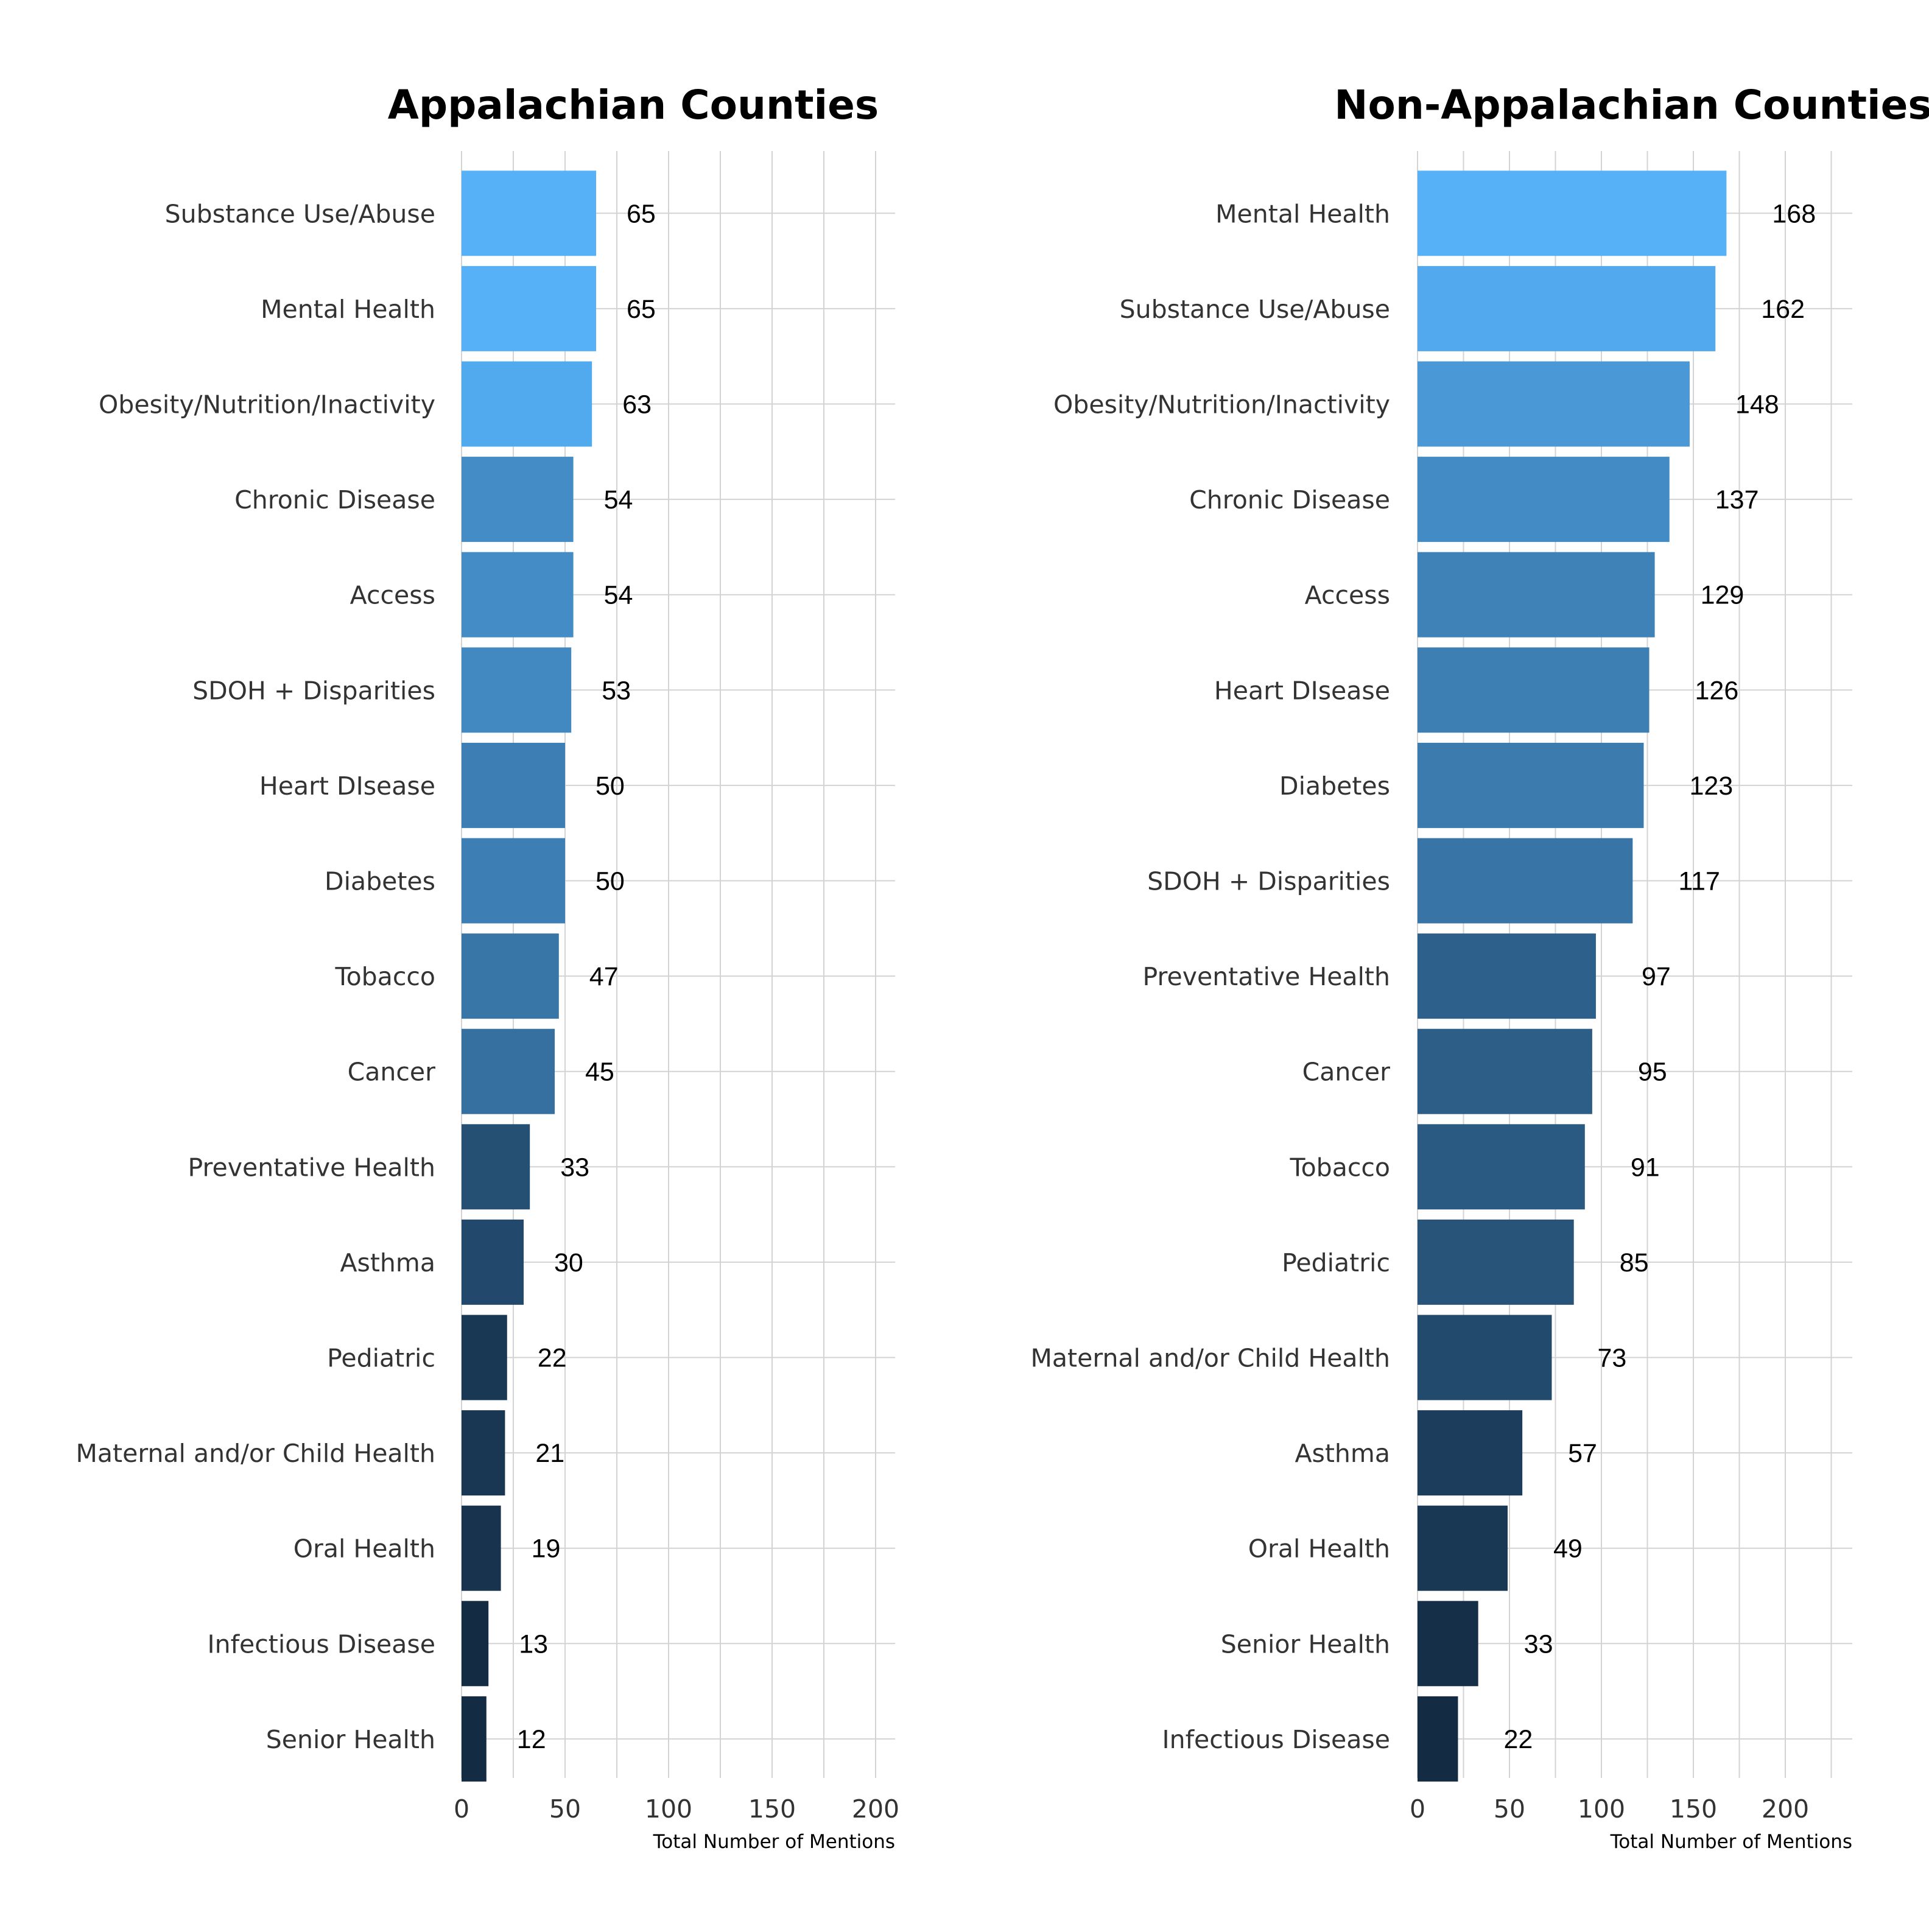 The image size is (1929, 1932). I want to click on category-label: Infectious Disease, so click(1276, 1740).